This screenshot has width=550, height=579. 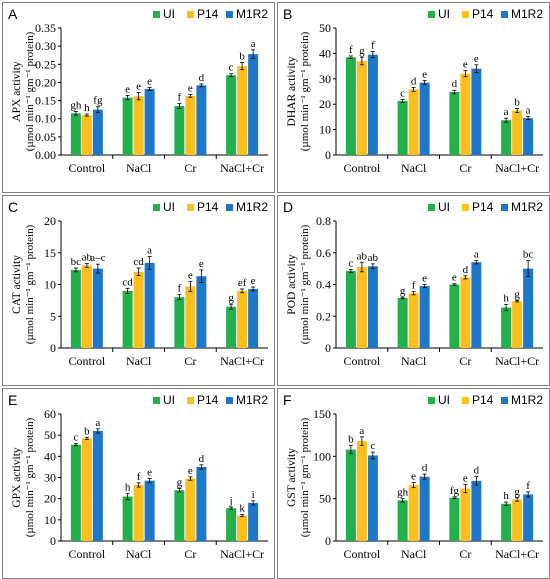 What do you see at coordinates (45, 137) in the screenshot?
I see `y-tick-label: 0.05` at bounding box center [45, 137].